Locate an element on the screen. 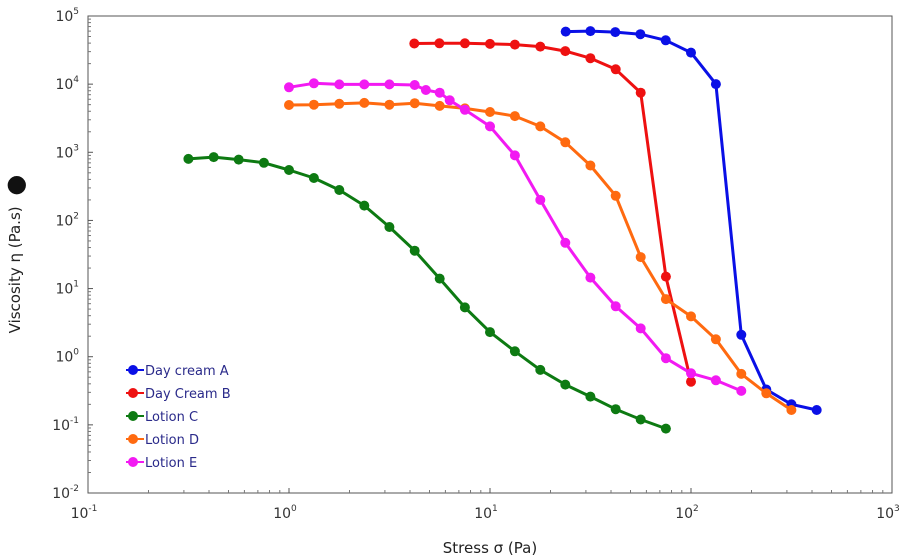 Image resolution: width=912 pixels, height=560 pixels. y-axis-title: Viscosity η (Pa.s) ● is located at coordinates (15, 254).